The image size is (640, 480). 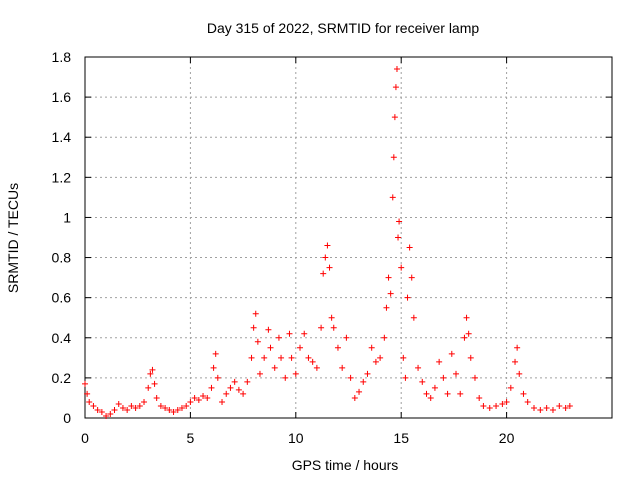 What do you see at coordinates (62, 237) in the screenshot?
I see `y-tick-labels: 0 0.2 0.4 0.6 0.8 1 1.2 1.4 1.6 1.8` at bounding box center [62, 237].